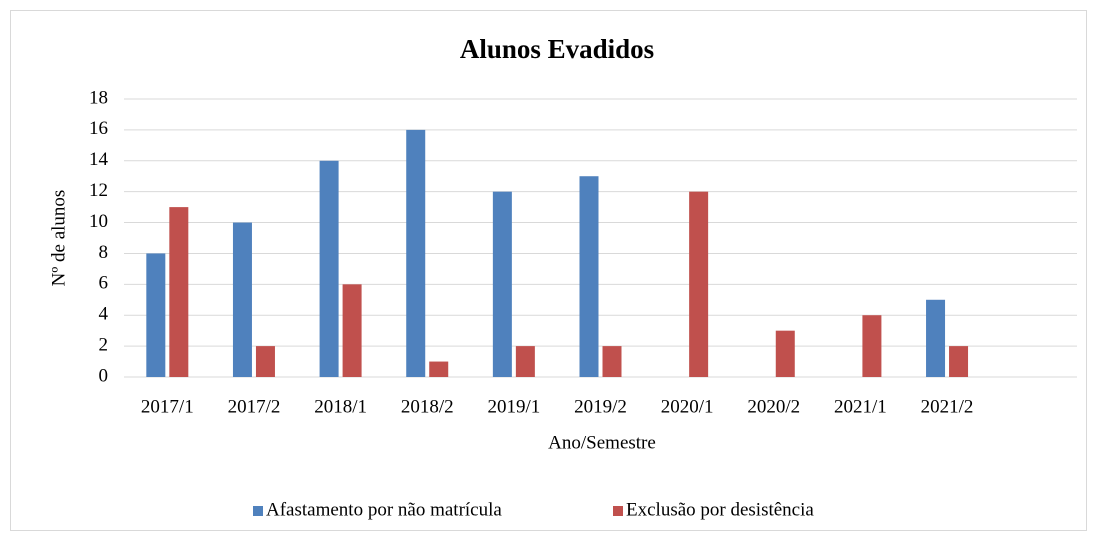 The image size is (1097, 545). I want to click on y-tick-label: 2, so click(104, 344).